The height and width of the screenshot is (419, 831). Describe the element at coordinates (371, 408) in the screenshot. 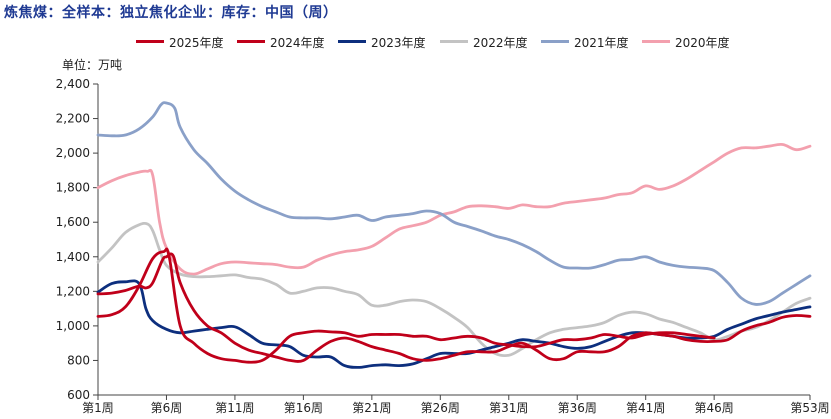

I see `x-tick-label: 第21周` at that location.